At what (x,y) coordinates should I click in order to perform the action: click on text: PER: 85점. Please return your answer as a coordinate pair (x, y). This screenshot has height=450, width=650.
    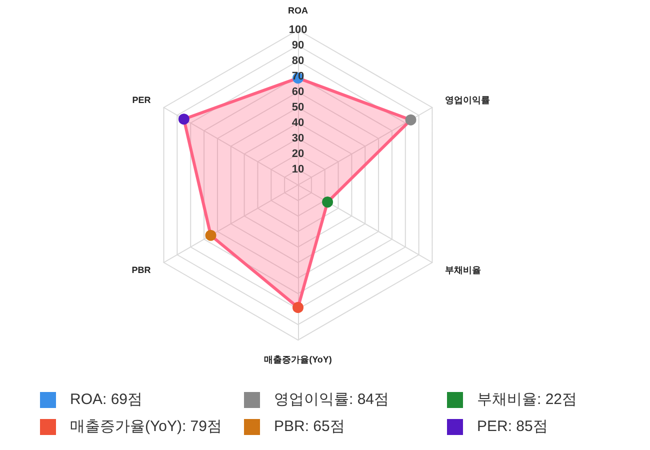
    Looking at the image, I should click on (512, 426).